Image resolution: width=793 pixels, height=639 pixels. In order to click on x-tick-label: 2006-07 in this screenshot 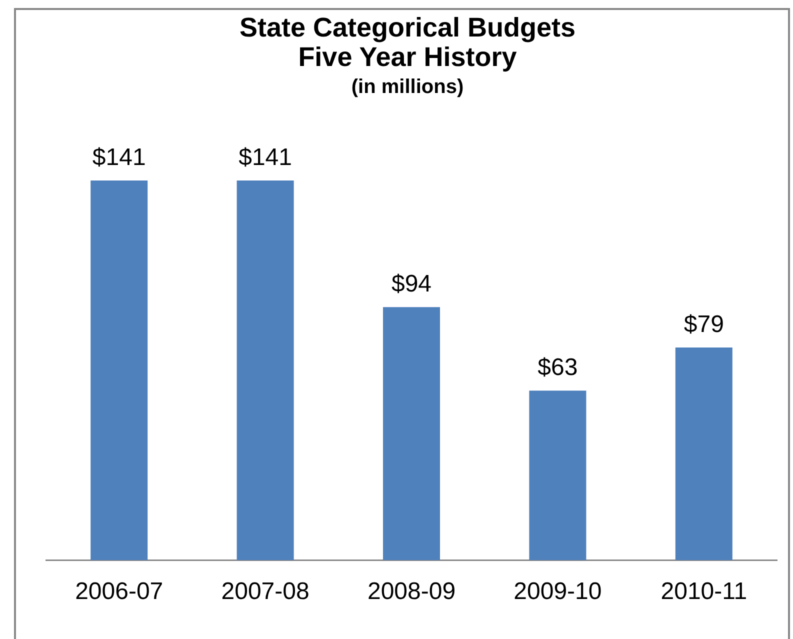, I will do `click(119, 592)`.